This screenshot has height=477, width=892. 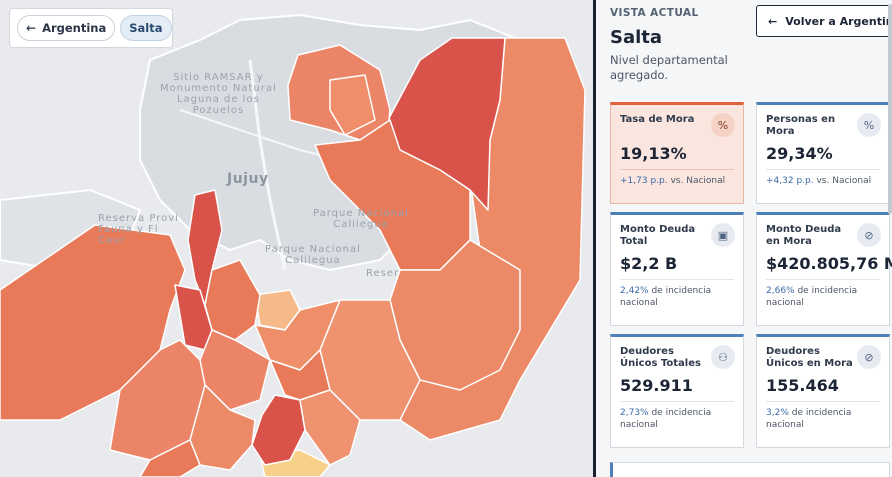 I want to click on card-value: $420.805,76 M, so click(x=829, y=263).